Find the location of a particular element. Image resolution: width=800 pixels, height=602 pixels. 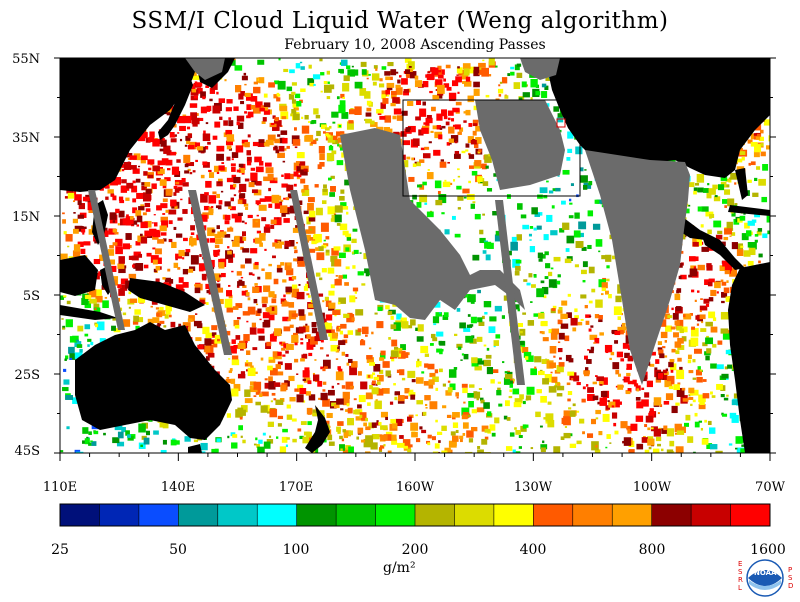

land-florida is located at coordinates (741, 184).